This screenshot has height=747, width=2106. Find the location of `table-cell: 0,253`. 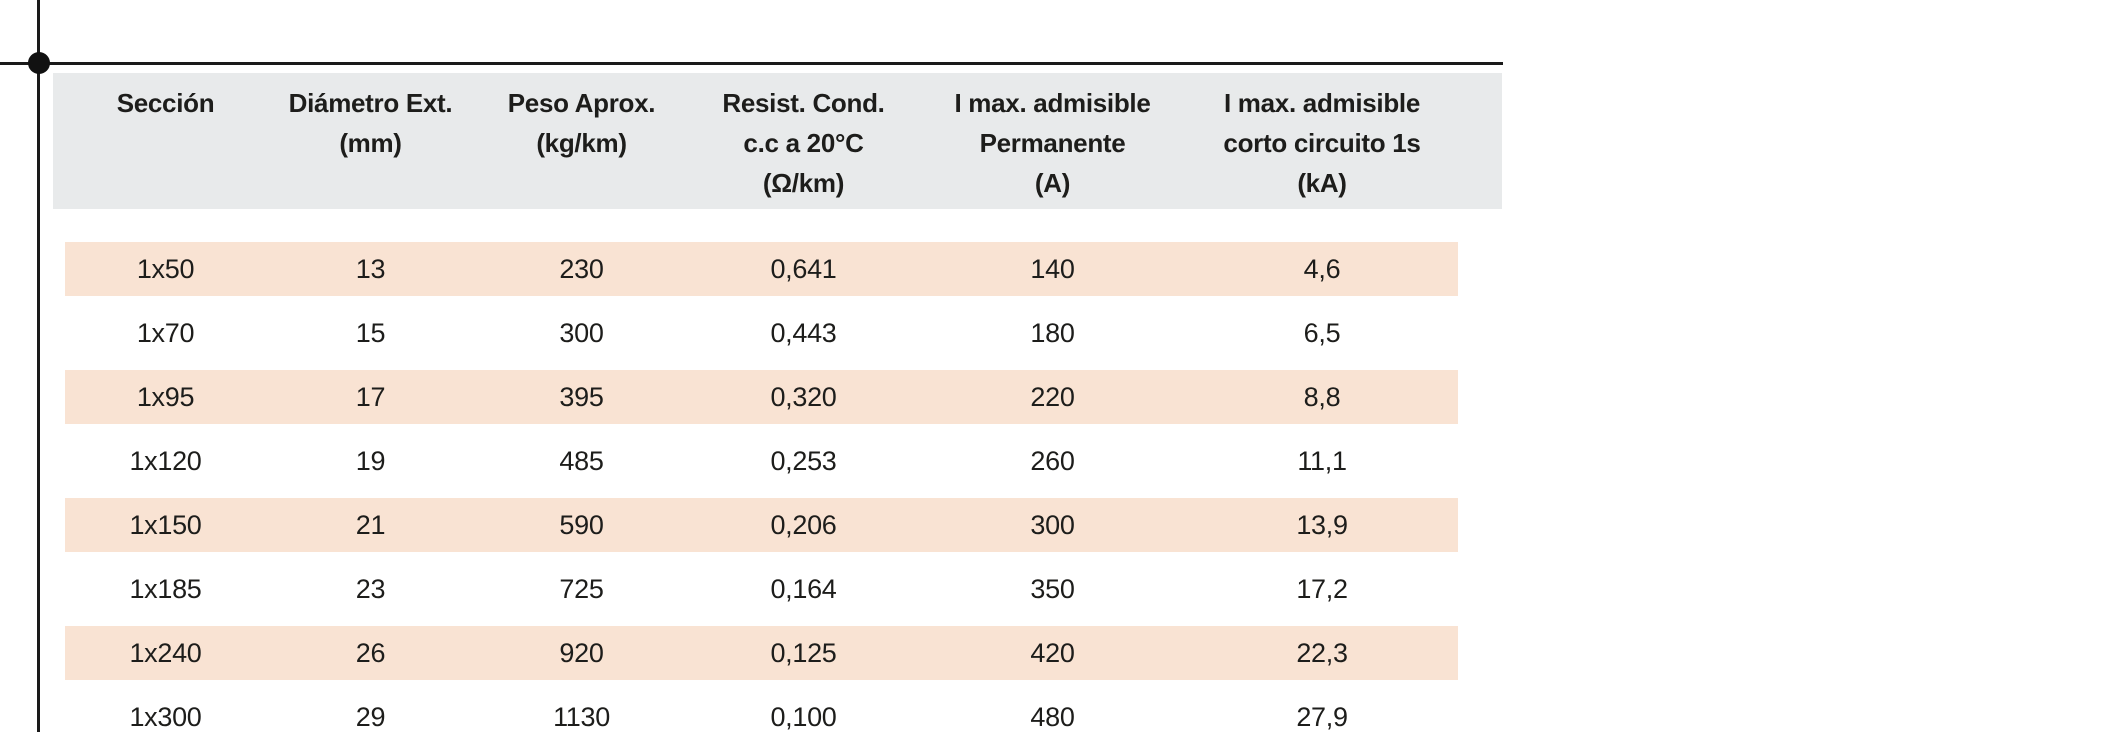

table-cell: 0,253 is located at coordinates (803, 460).